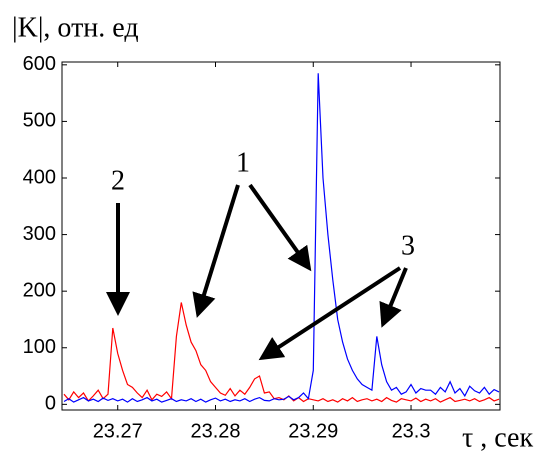  I want to click on y-axis-label: |K|, отн. ед, so click(75, 27).